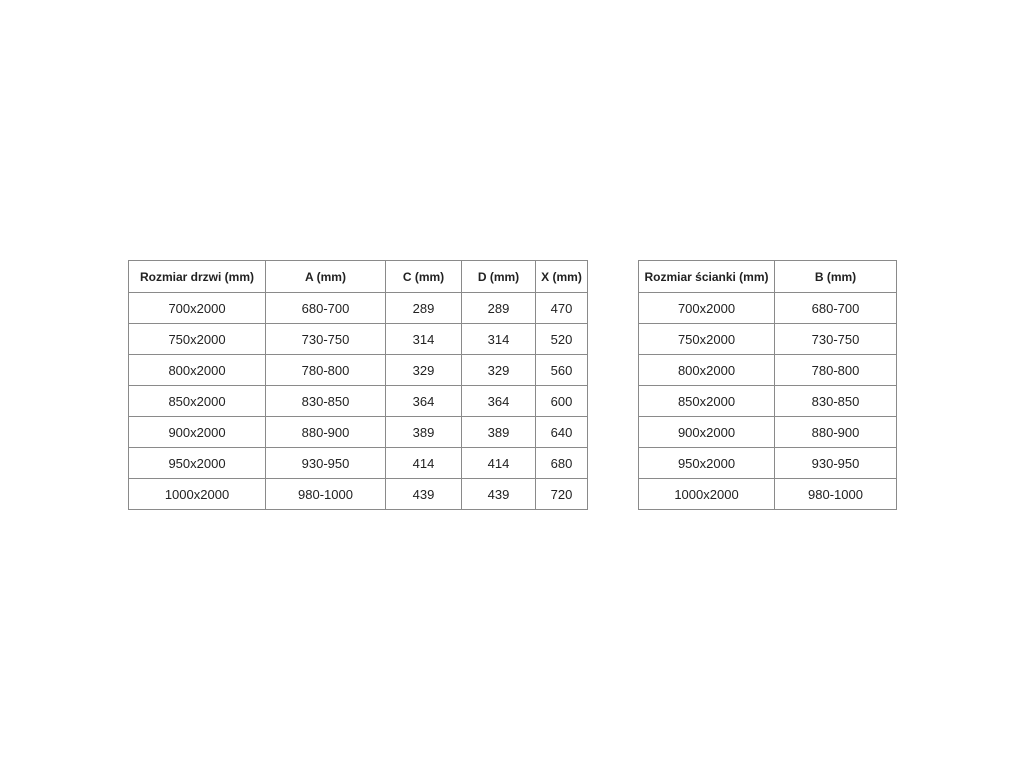 The width and height of the screenshot is (1024, 768). I want to click on table-row: 750x2000 730-750 314 314 520, so click(358, 339).